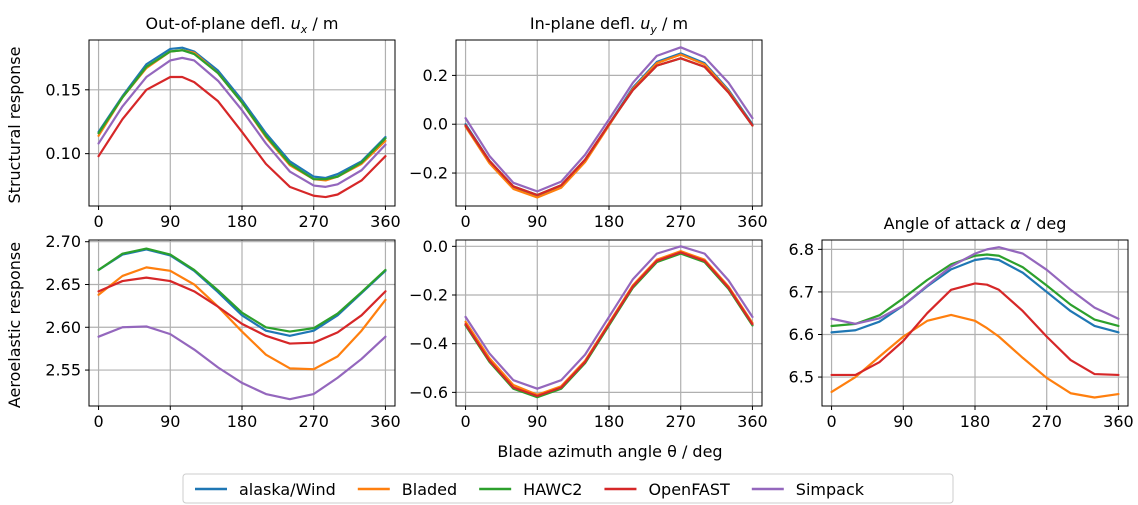 The height and width of the screenshot is (505, 1138). I want to click on y-tick-label: 6.7, so click(801, 291).